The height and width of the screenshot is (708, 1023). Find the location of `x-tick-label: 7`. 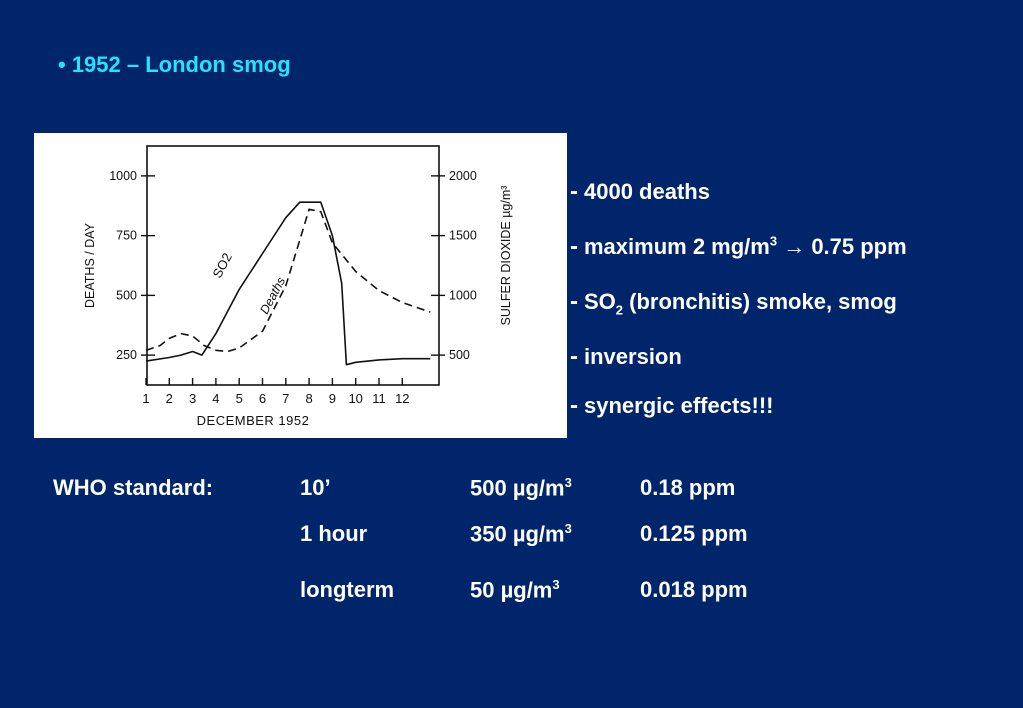

x-tick-label: 7 is located at coordinates (285, 398).